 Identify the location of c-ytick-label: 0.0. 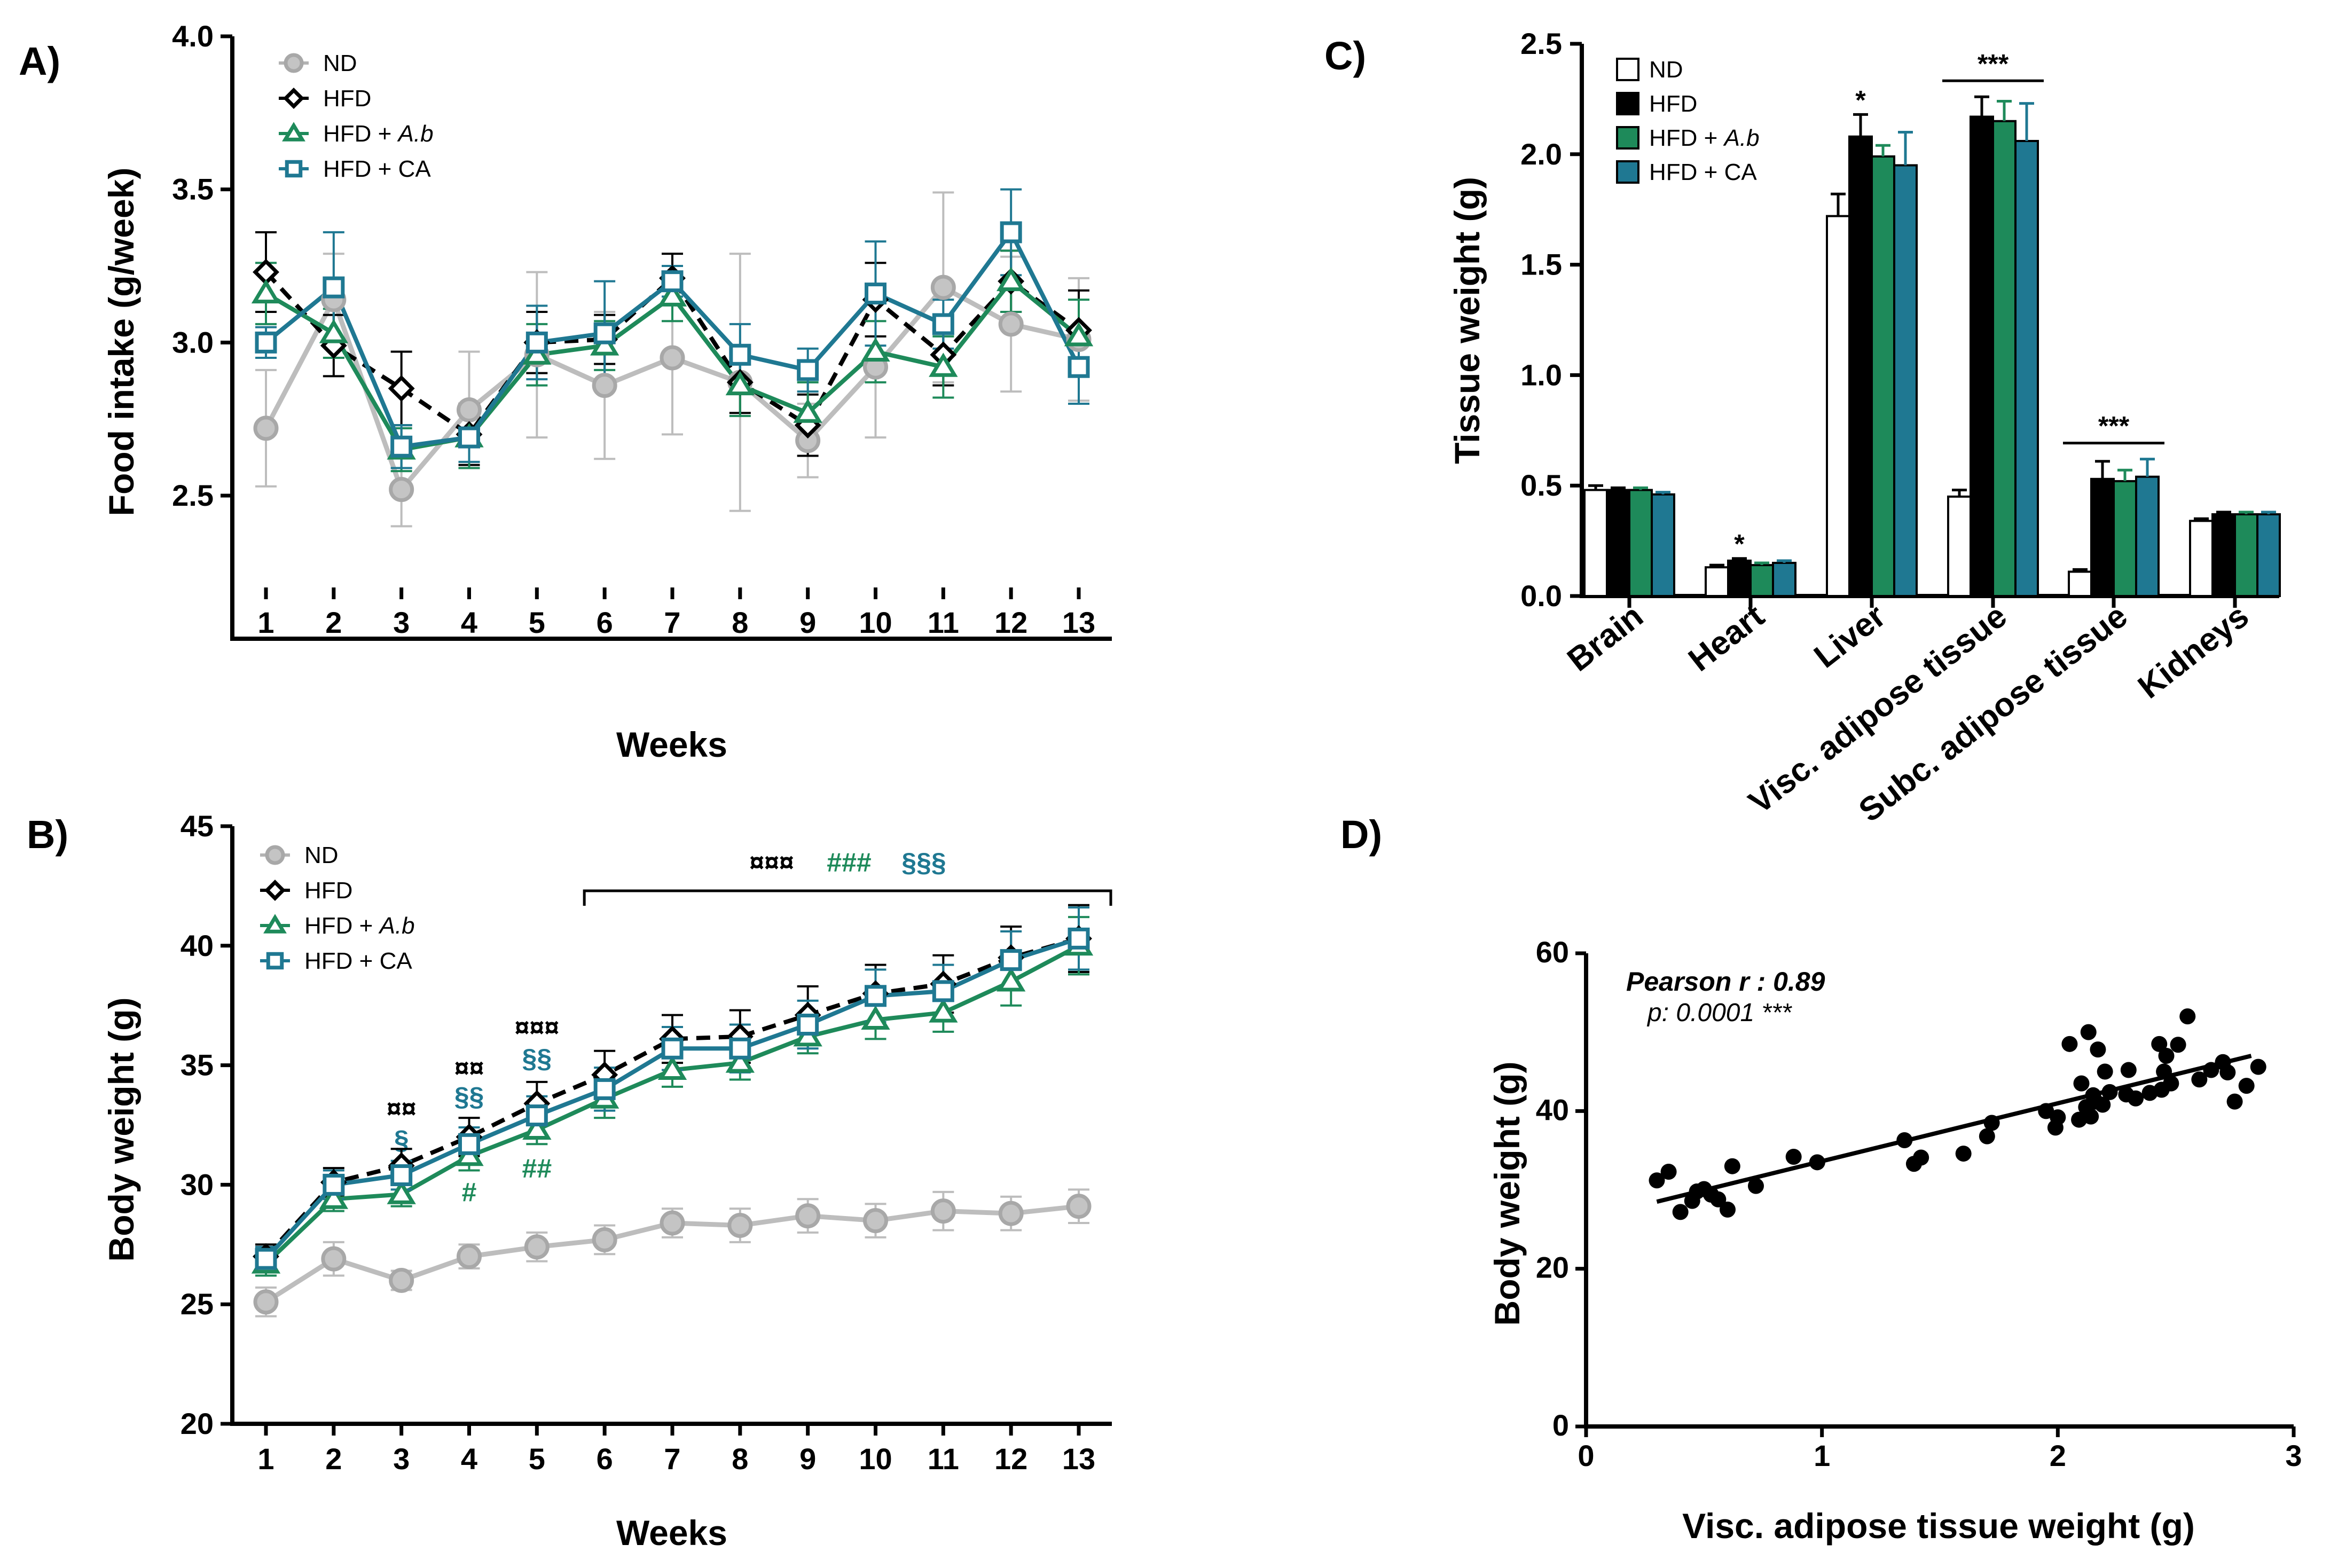
(1541, 596).